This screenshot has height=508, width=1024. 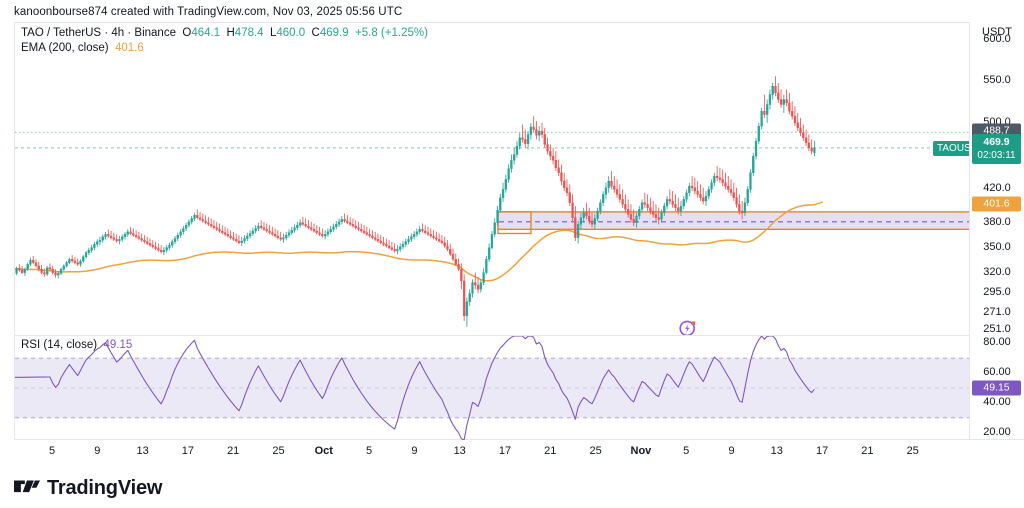 What do you see at coordinates (997, 292) in the screenshot?
I see `price-tick: 295.0` at bounding box center [997, 292].